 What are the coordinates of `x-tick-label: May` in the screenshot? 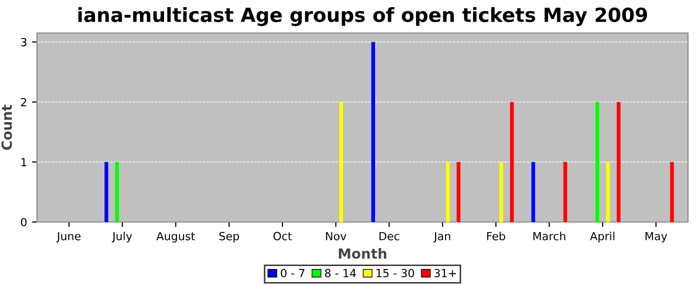 It's located at (657, 237).